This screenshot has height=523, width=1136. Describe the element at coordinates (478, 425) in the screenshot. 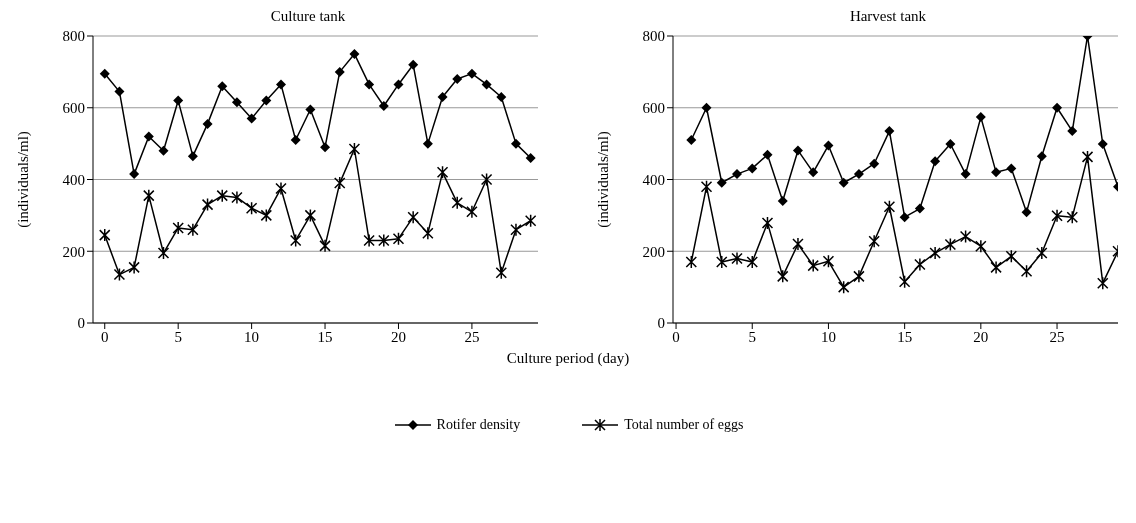

I see `legend-label: Rotifer density` at that location.